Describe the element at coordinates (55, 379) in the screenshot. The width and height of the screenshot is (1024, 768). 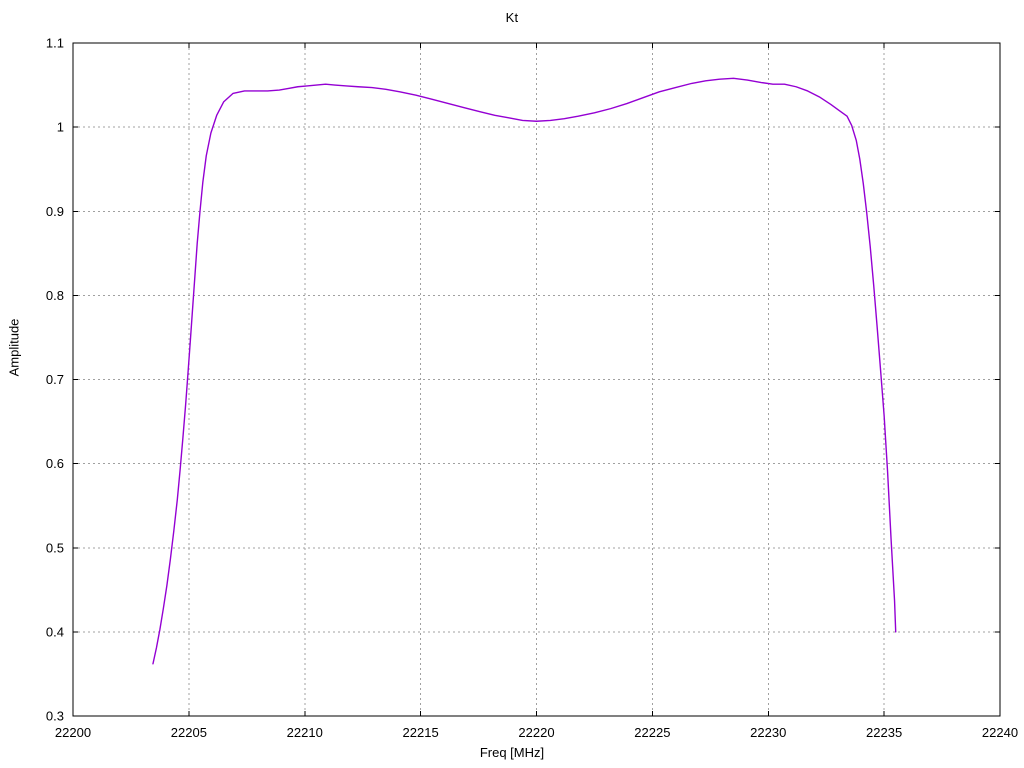
I see `y-tick-label: 0.7` at that location.